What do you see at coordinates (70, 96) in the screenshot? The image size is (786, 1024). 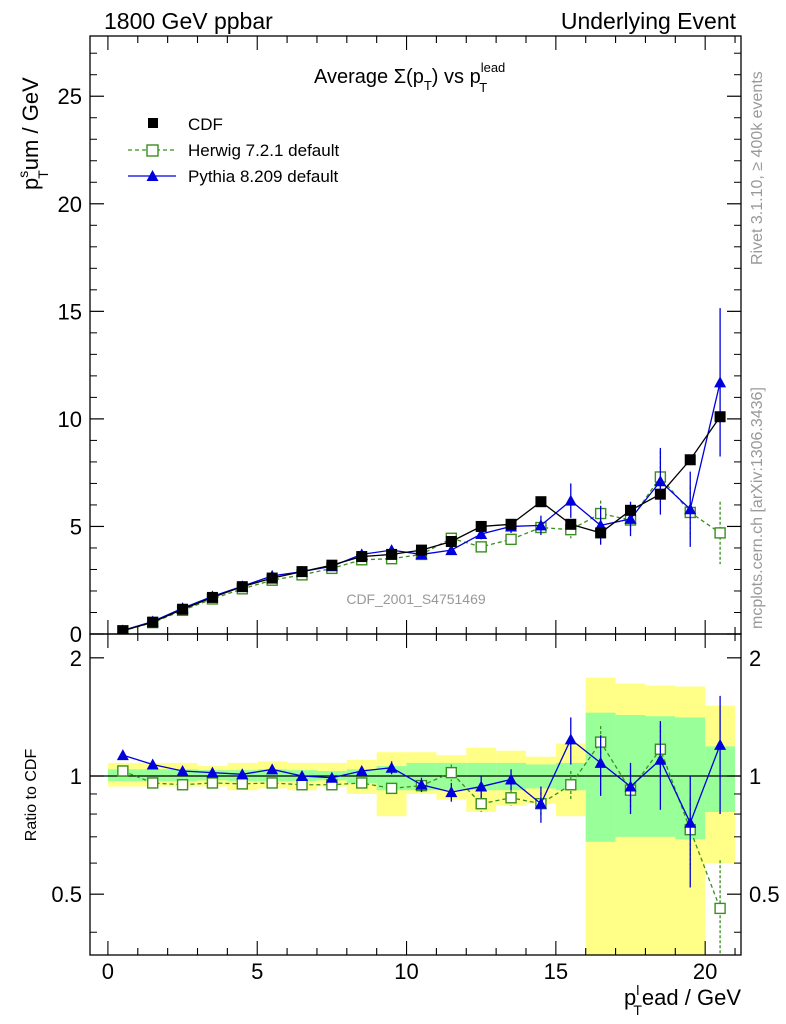 I see `main-ytick-label: 25` at bounding box center [70, 96].